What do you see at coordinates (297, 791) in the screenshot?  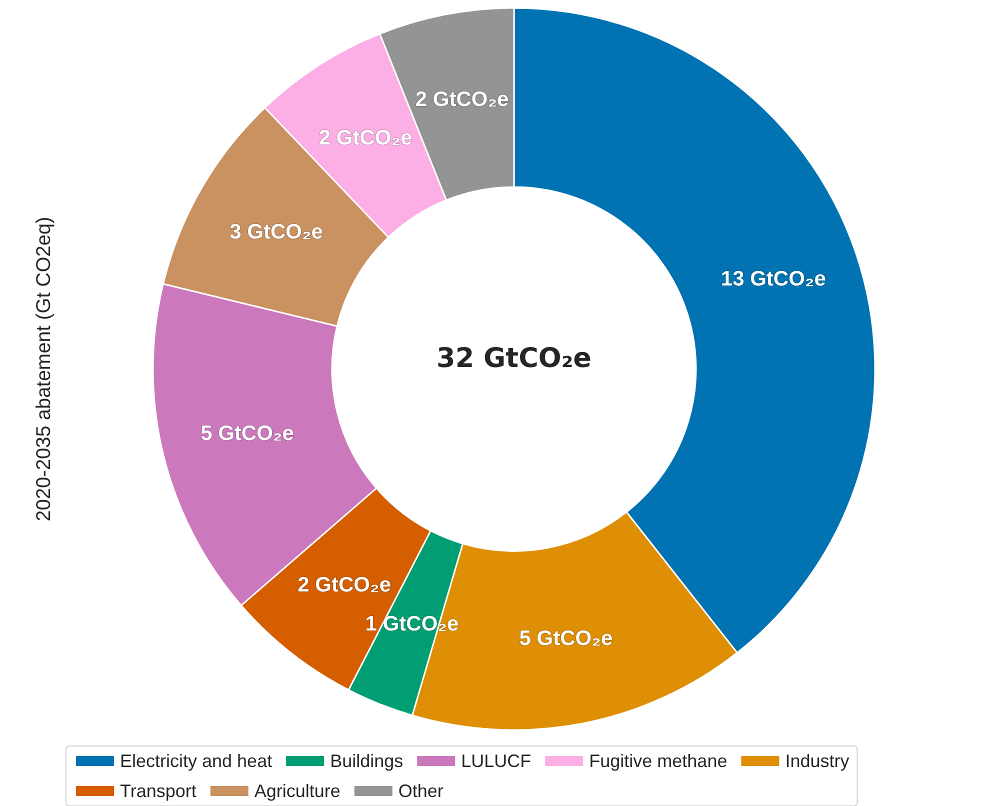 I see `legend-label: Agriculture` at bounding box center [297, 791].